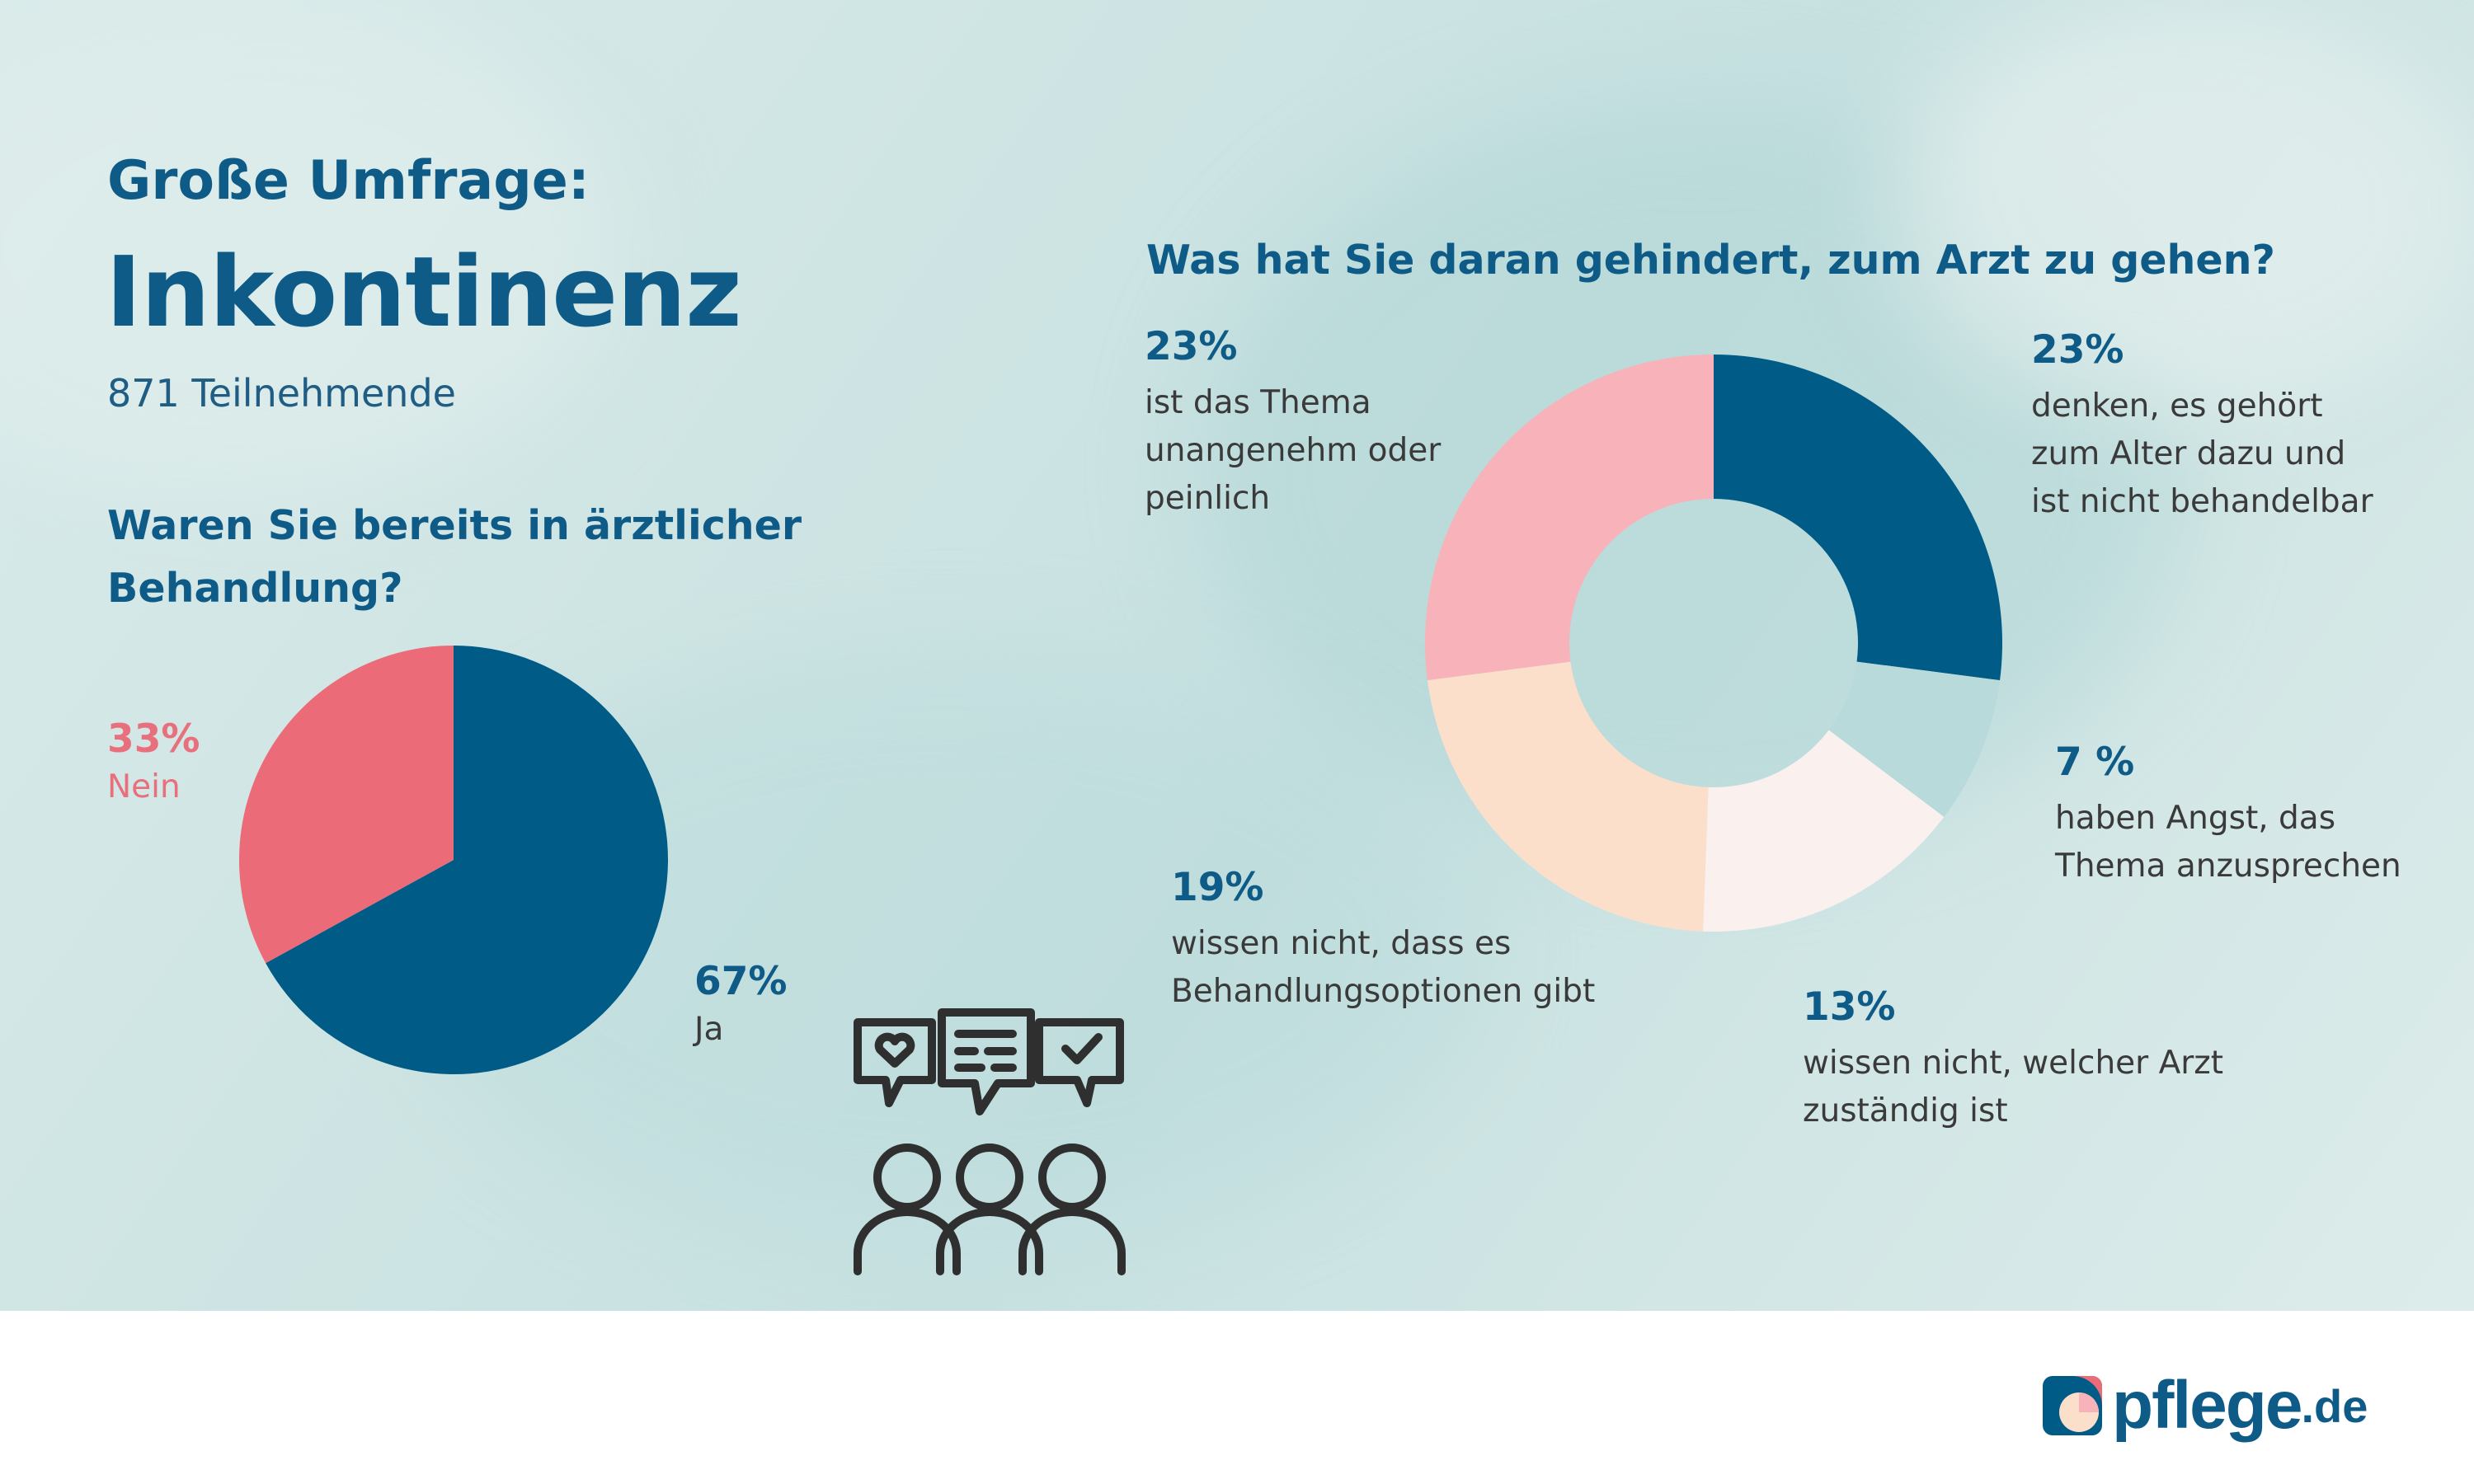  I want to click on page-title: Inkontinenz, so click(424, 292).